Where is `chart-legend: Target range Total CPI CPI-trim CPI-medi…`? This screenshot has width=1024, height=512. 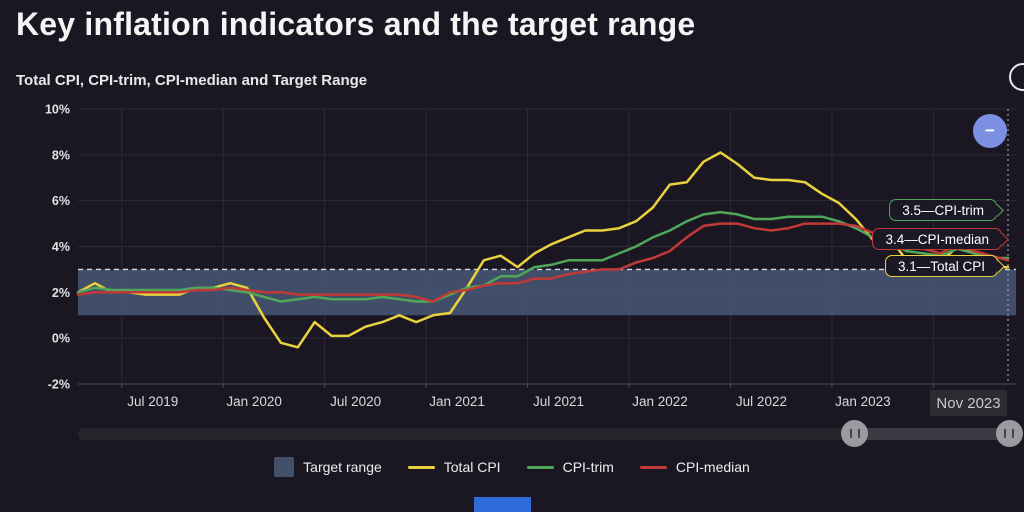
chart-legend: Target range Total CPI CPI-trim CPI-medi… is located at coordinates (512, 467).